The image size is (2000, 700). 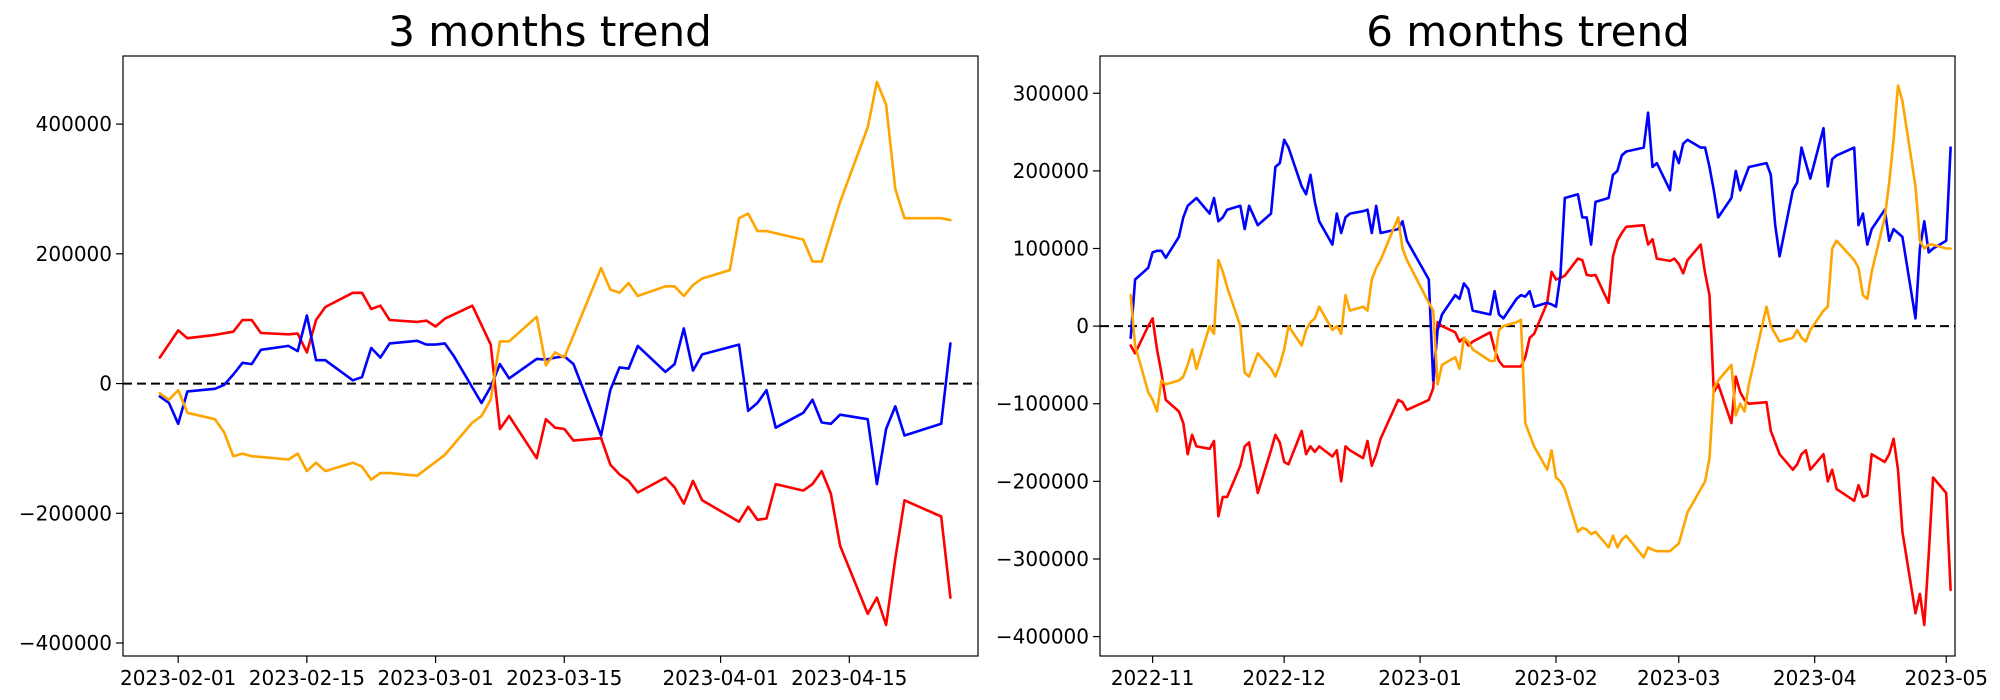 I want to click on x-tick-label: 2023-02-15, so click(x=307, y=678).